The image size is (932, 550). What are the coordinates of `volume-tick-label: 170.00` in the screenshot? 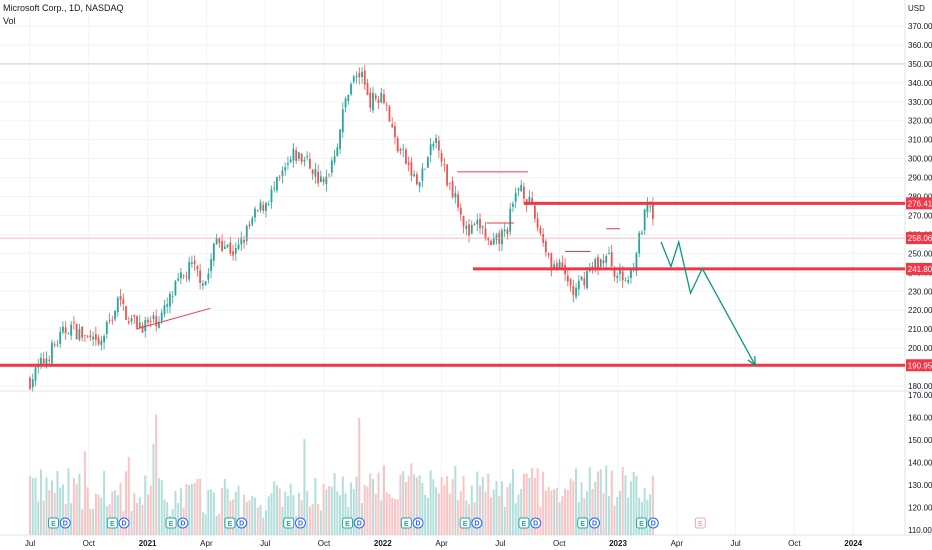 It's located at (920, 395).